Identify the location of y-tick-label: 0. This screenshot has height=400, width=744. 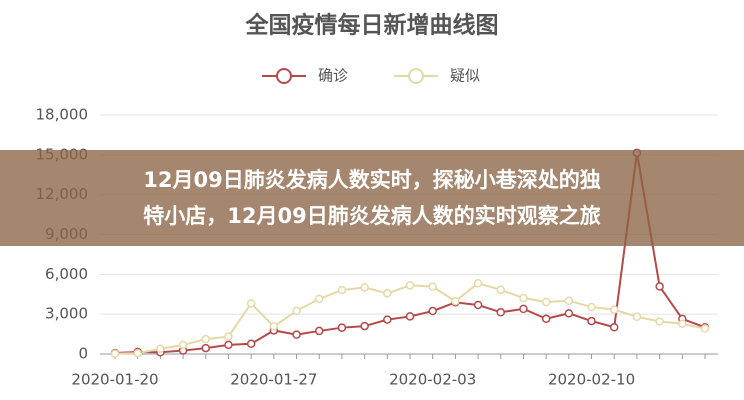
(83, 354).